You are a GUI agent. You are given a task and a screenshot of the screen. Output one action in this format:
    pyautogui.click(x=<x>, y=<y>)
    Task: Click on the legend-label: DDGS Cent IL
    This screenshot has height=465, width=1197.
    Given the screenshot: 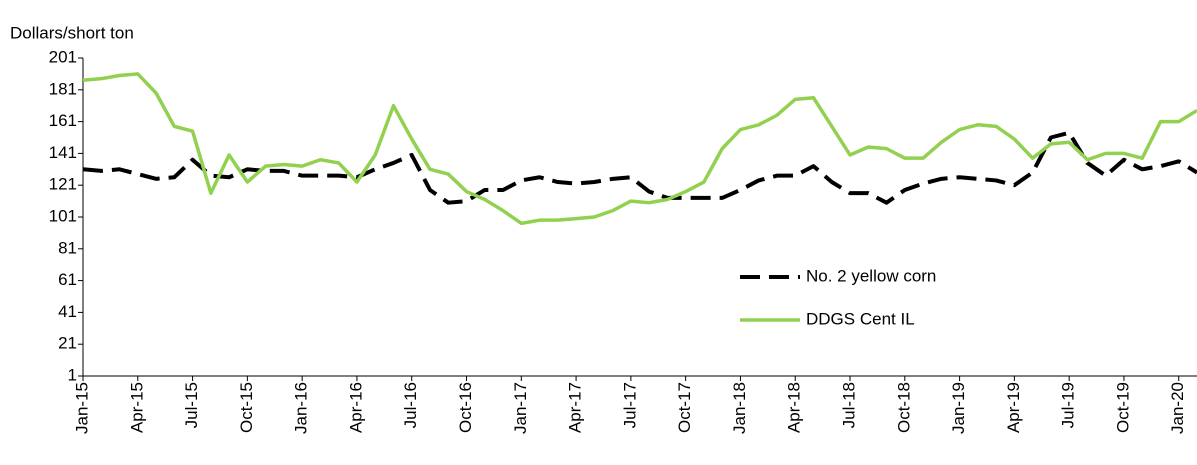 What is the action you would take?
    pyautogui.click(x=860, y=318)
    